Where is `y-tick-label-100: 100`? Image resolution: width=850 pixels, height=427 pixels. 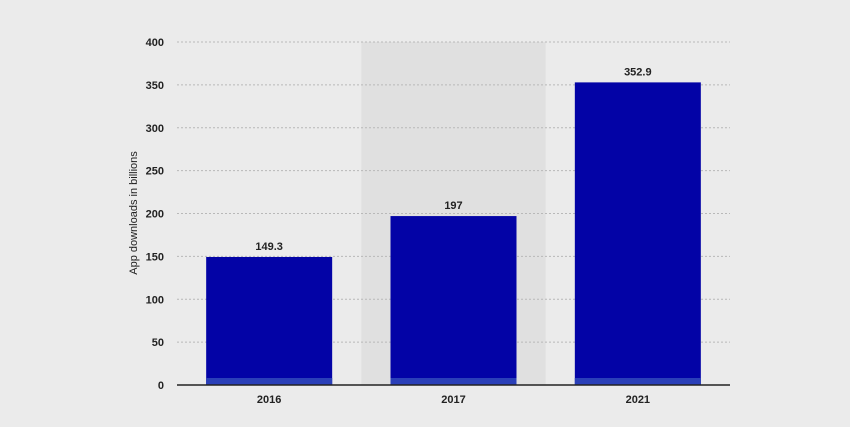 y-tick-label-100: 100 is located at coordinates (155, 300).